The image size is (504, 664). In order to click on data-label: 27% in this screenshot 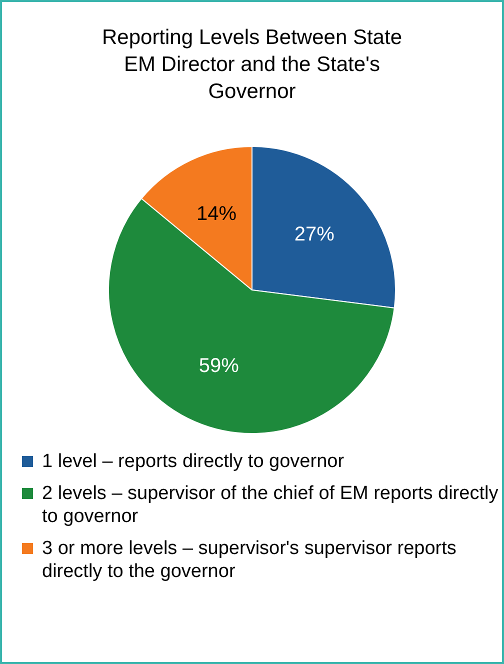, I will do `click(314, 234)`.